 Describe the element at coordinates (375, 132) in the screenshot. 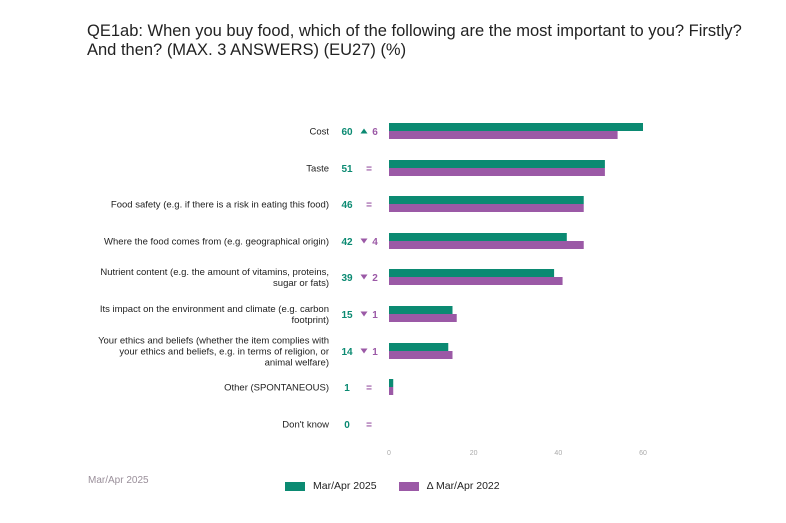

I see `change-value: 6` at that location.